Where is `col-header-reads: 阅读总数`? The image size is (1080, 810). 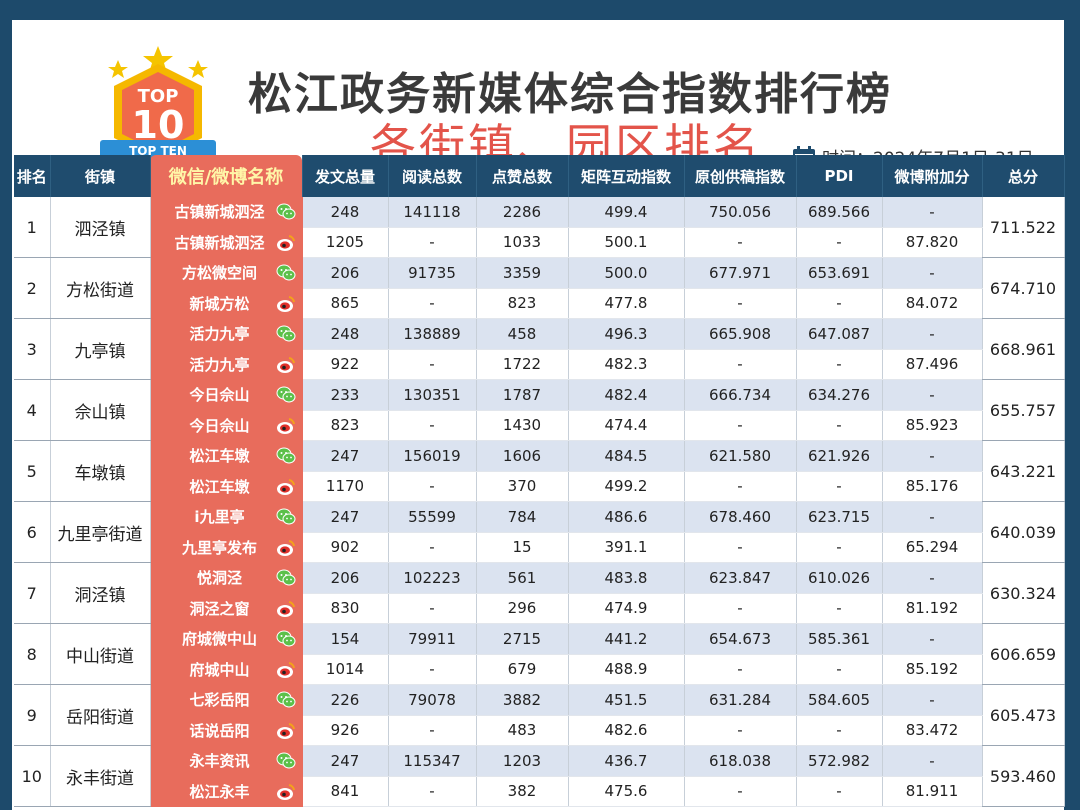 col-header-reads: 阅读总数 is located at coordinates (432, 176).